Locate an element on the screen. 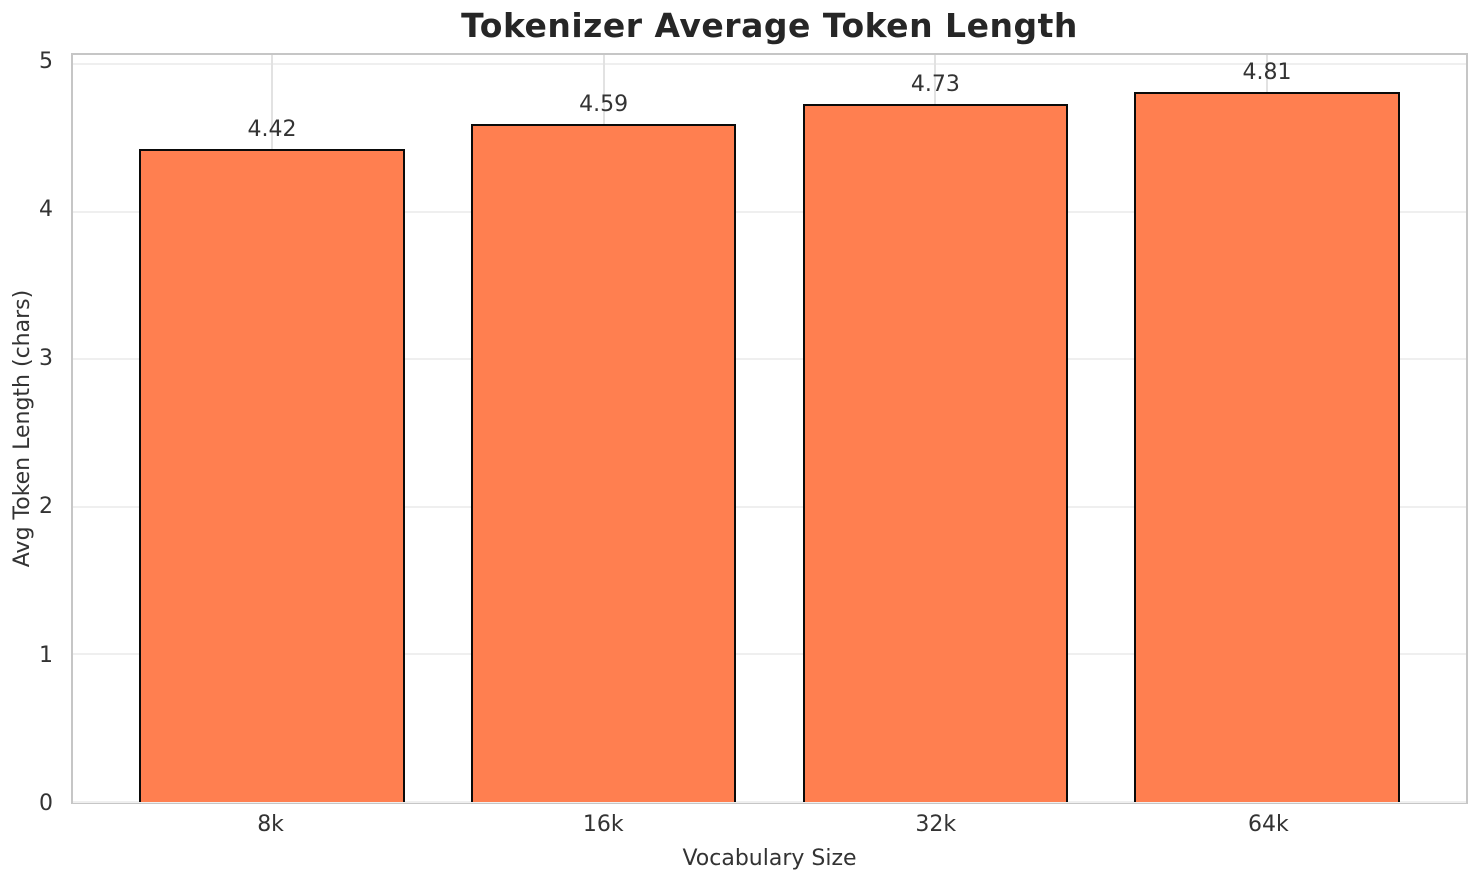  bar-16k is located at coordinates (604, 463).